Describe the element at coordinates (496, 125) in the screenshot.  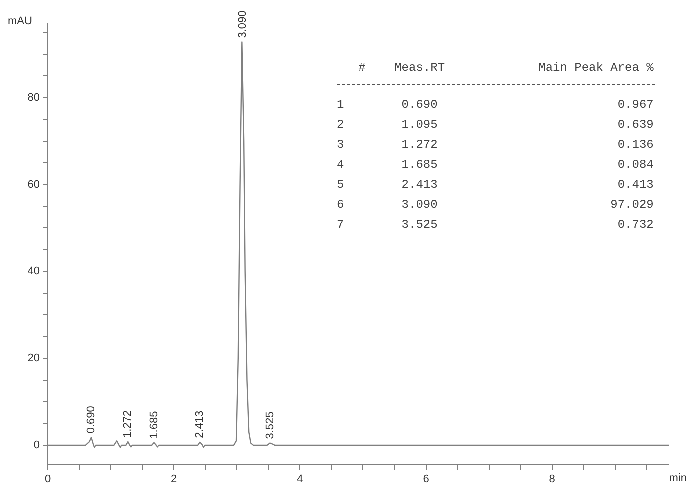
I see `annotation: 2 1.095 0.639` at that location.